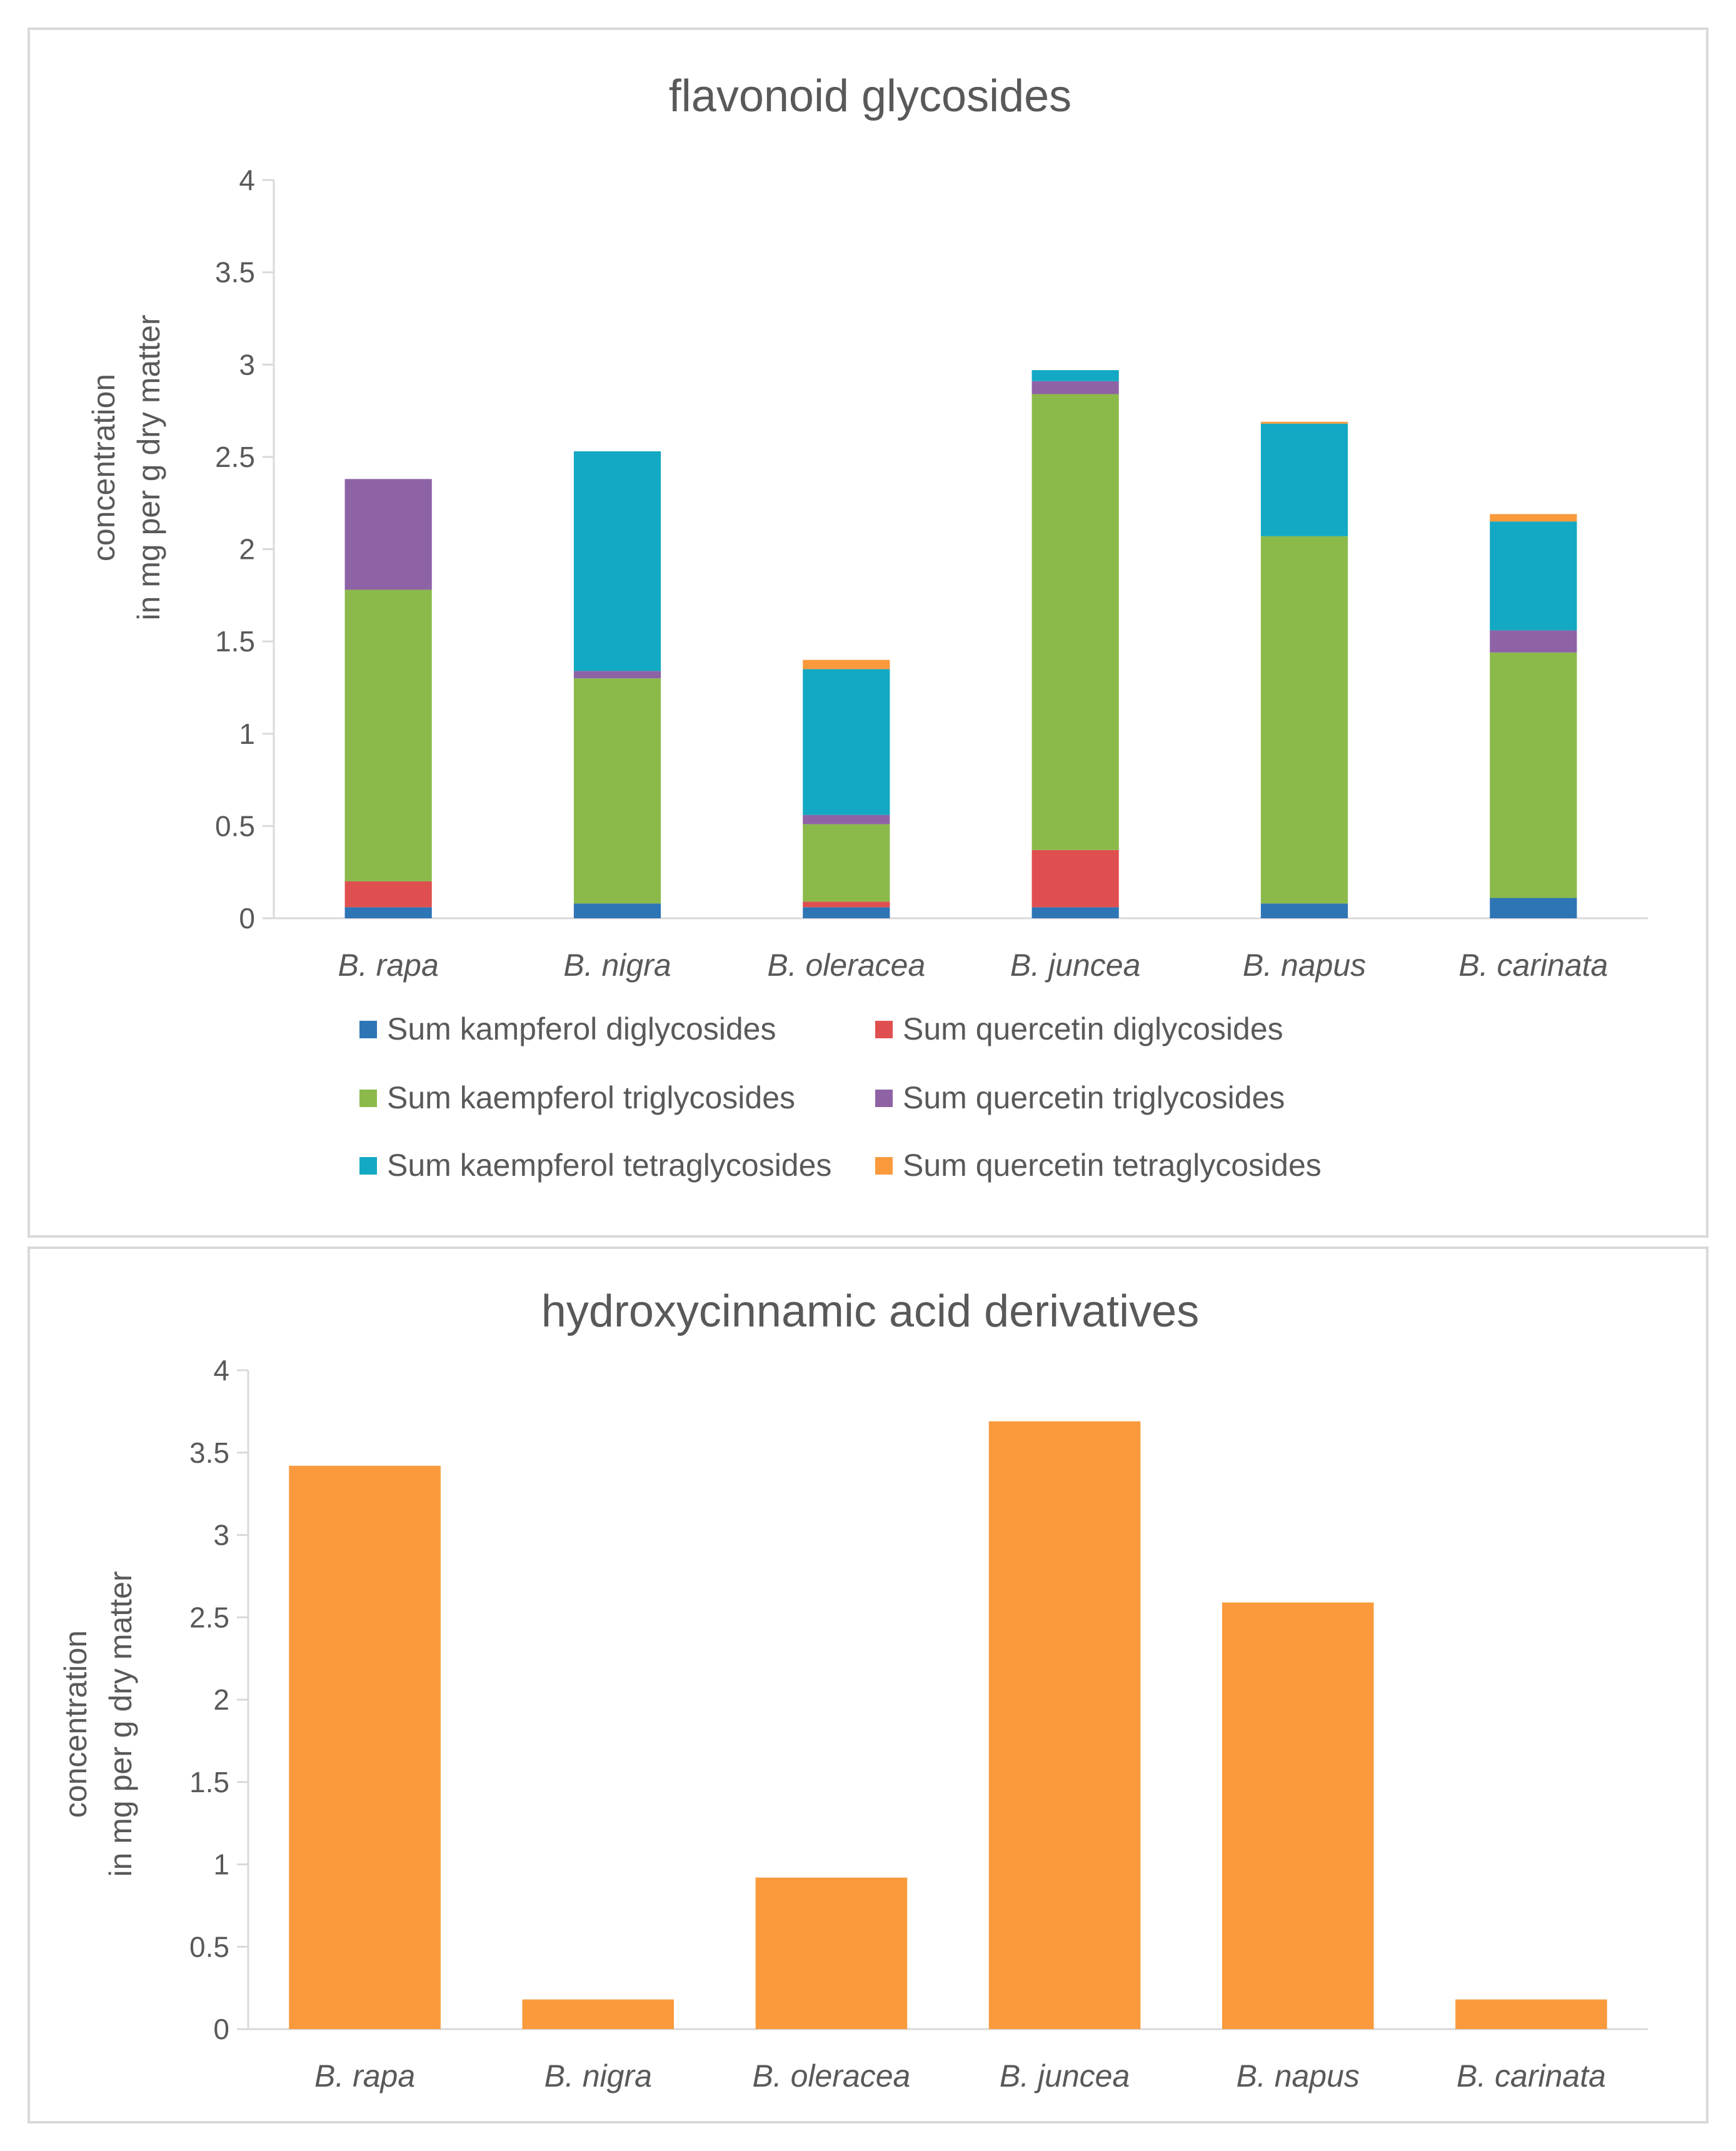 The image size is (1736, 2151). What do you see at coordinates (582, 1028) in the screenshot?
I see `legend-label: Sum kampferol diglycosides` at bounding box center [582, 1028].